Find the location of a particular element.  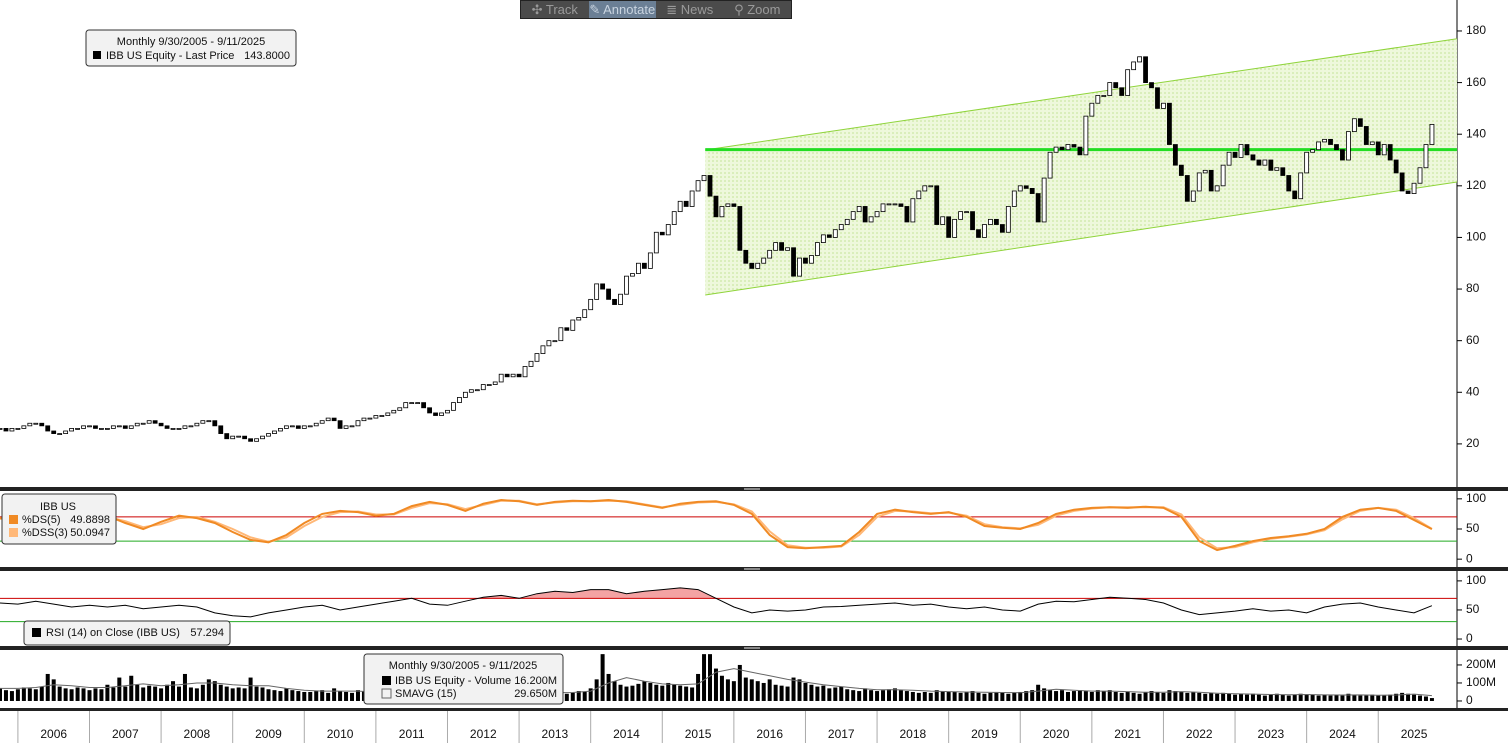

toolbar: ✣ Track ✎ Annotate ≣ News ⚲ Zoom is located at coordinates (656, 9).